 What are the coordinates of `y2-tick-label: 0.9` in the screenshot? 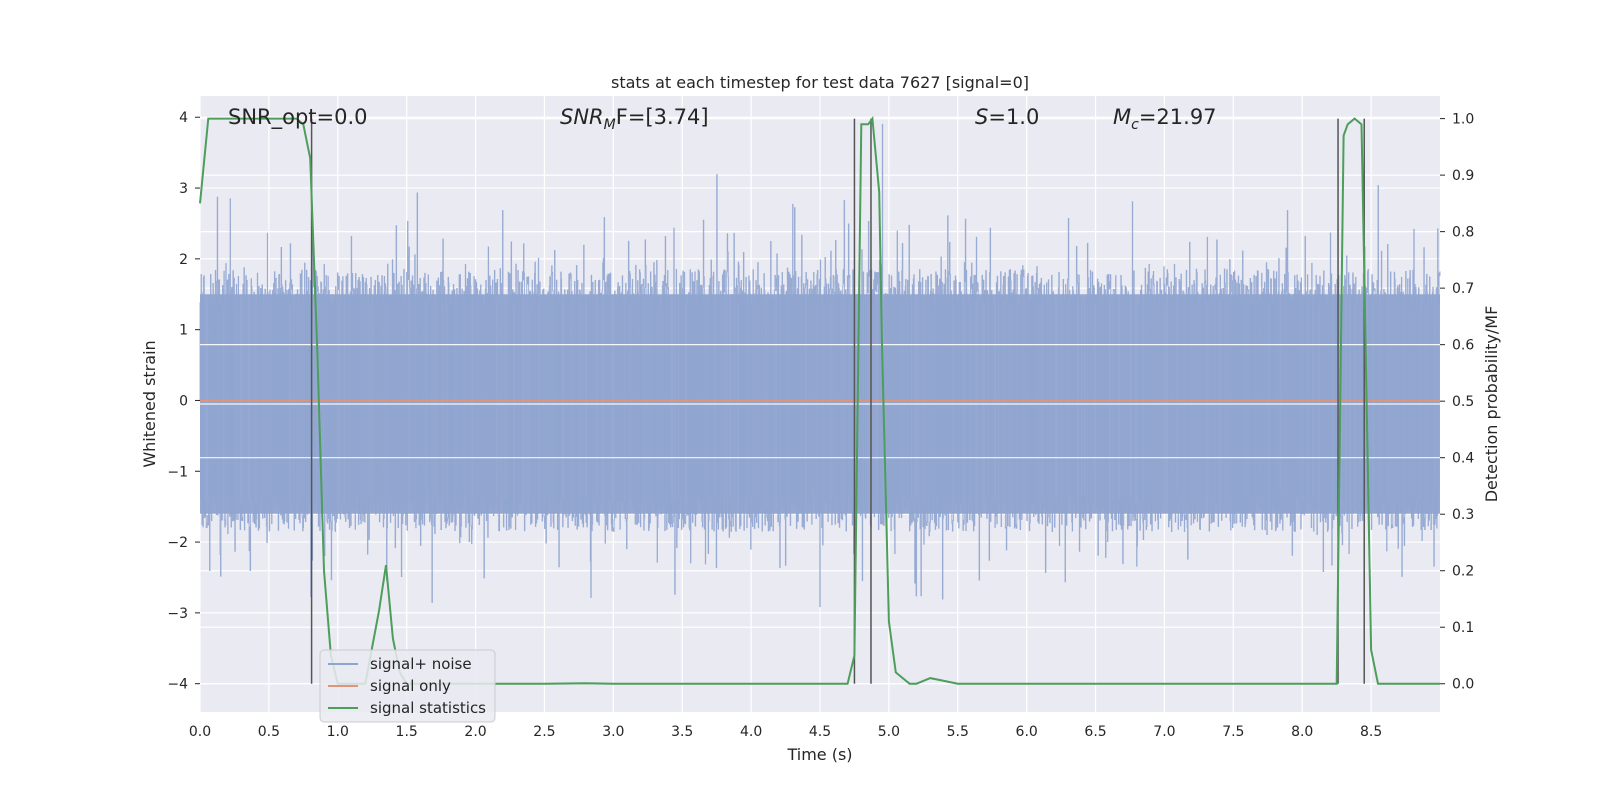 It's located at (1463, 176).